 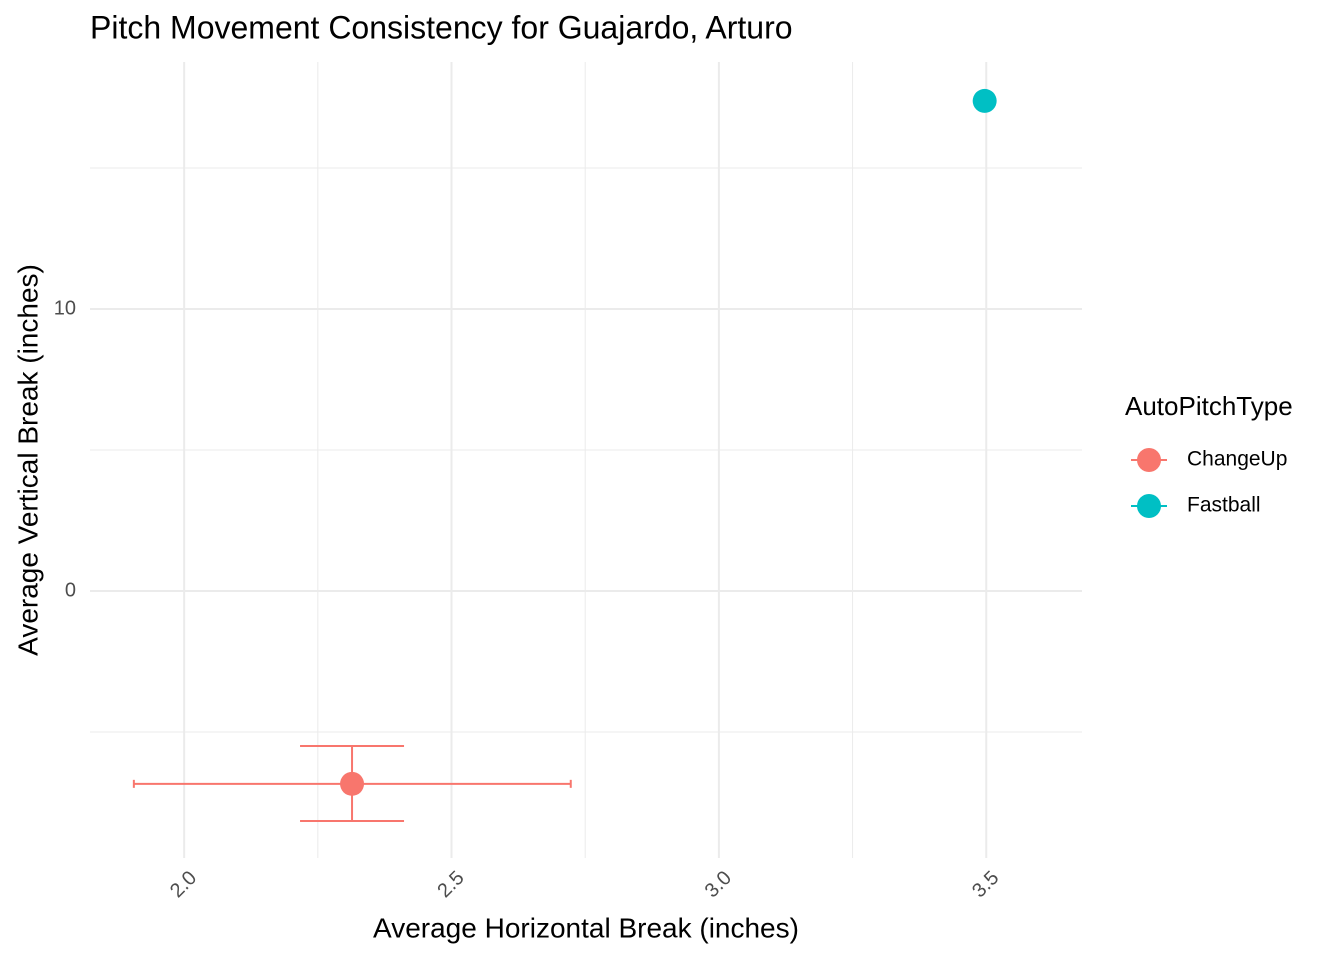 I want to click on y-tick-label: 0, so click(x=70, y=590).